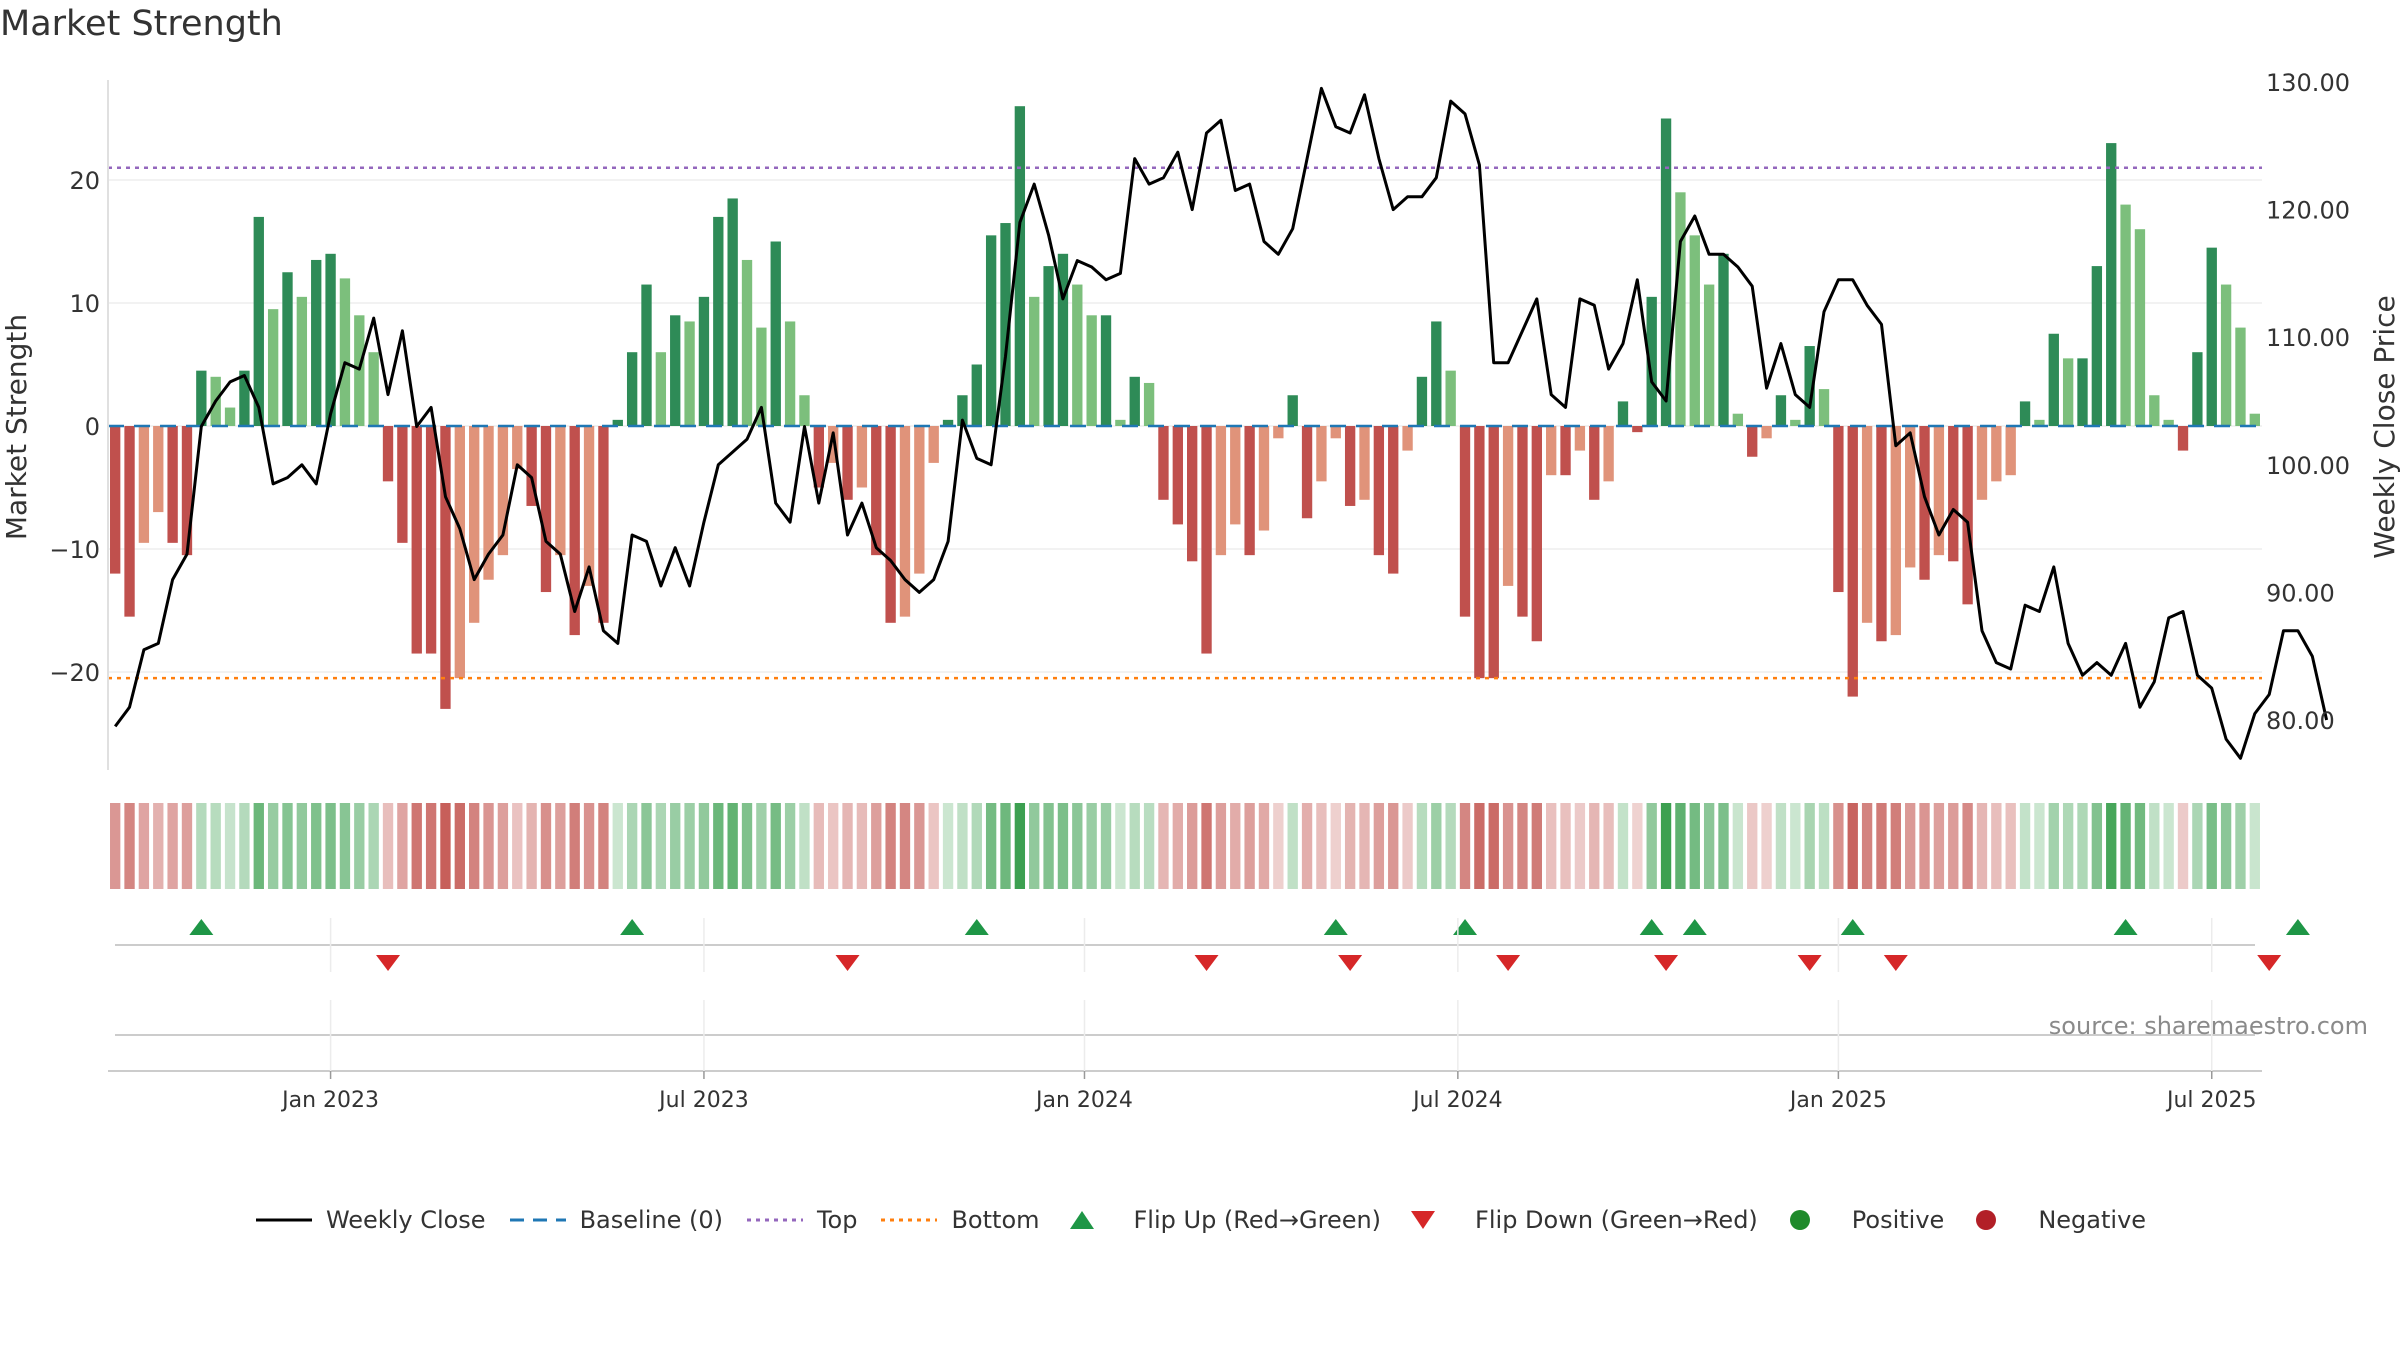  I want to click on y-tick-label-left: 20, so click(84, 181).